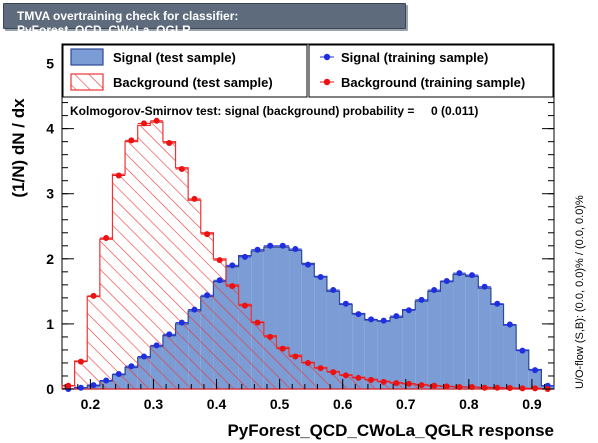 The width and height of the screenshot is (598, 443). Describe the element at coordinates (50, 259) in the screenshot. I see `y-tick-label: 2` at that location.